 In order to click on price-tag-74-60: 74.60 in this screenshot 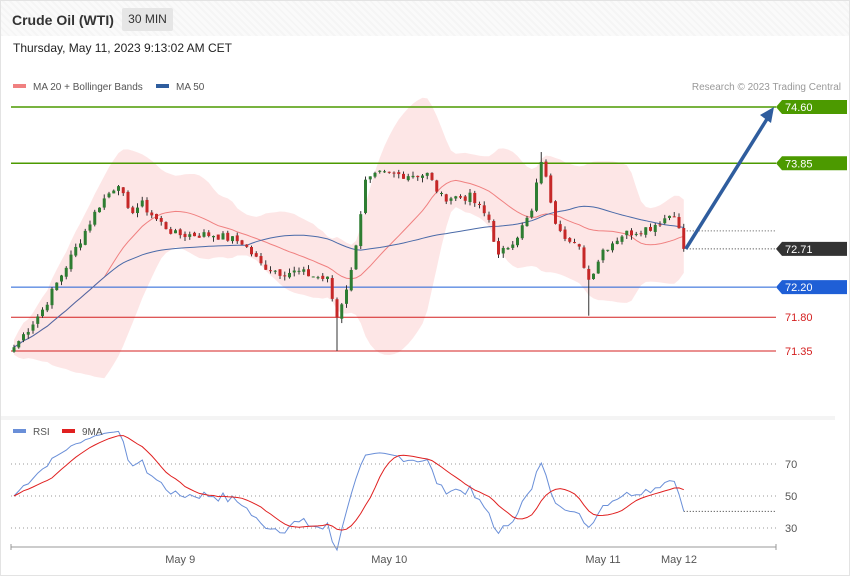, I will do `click(811, 107)`.